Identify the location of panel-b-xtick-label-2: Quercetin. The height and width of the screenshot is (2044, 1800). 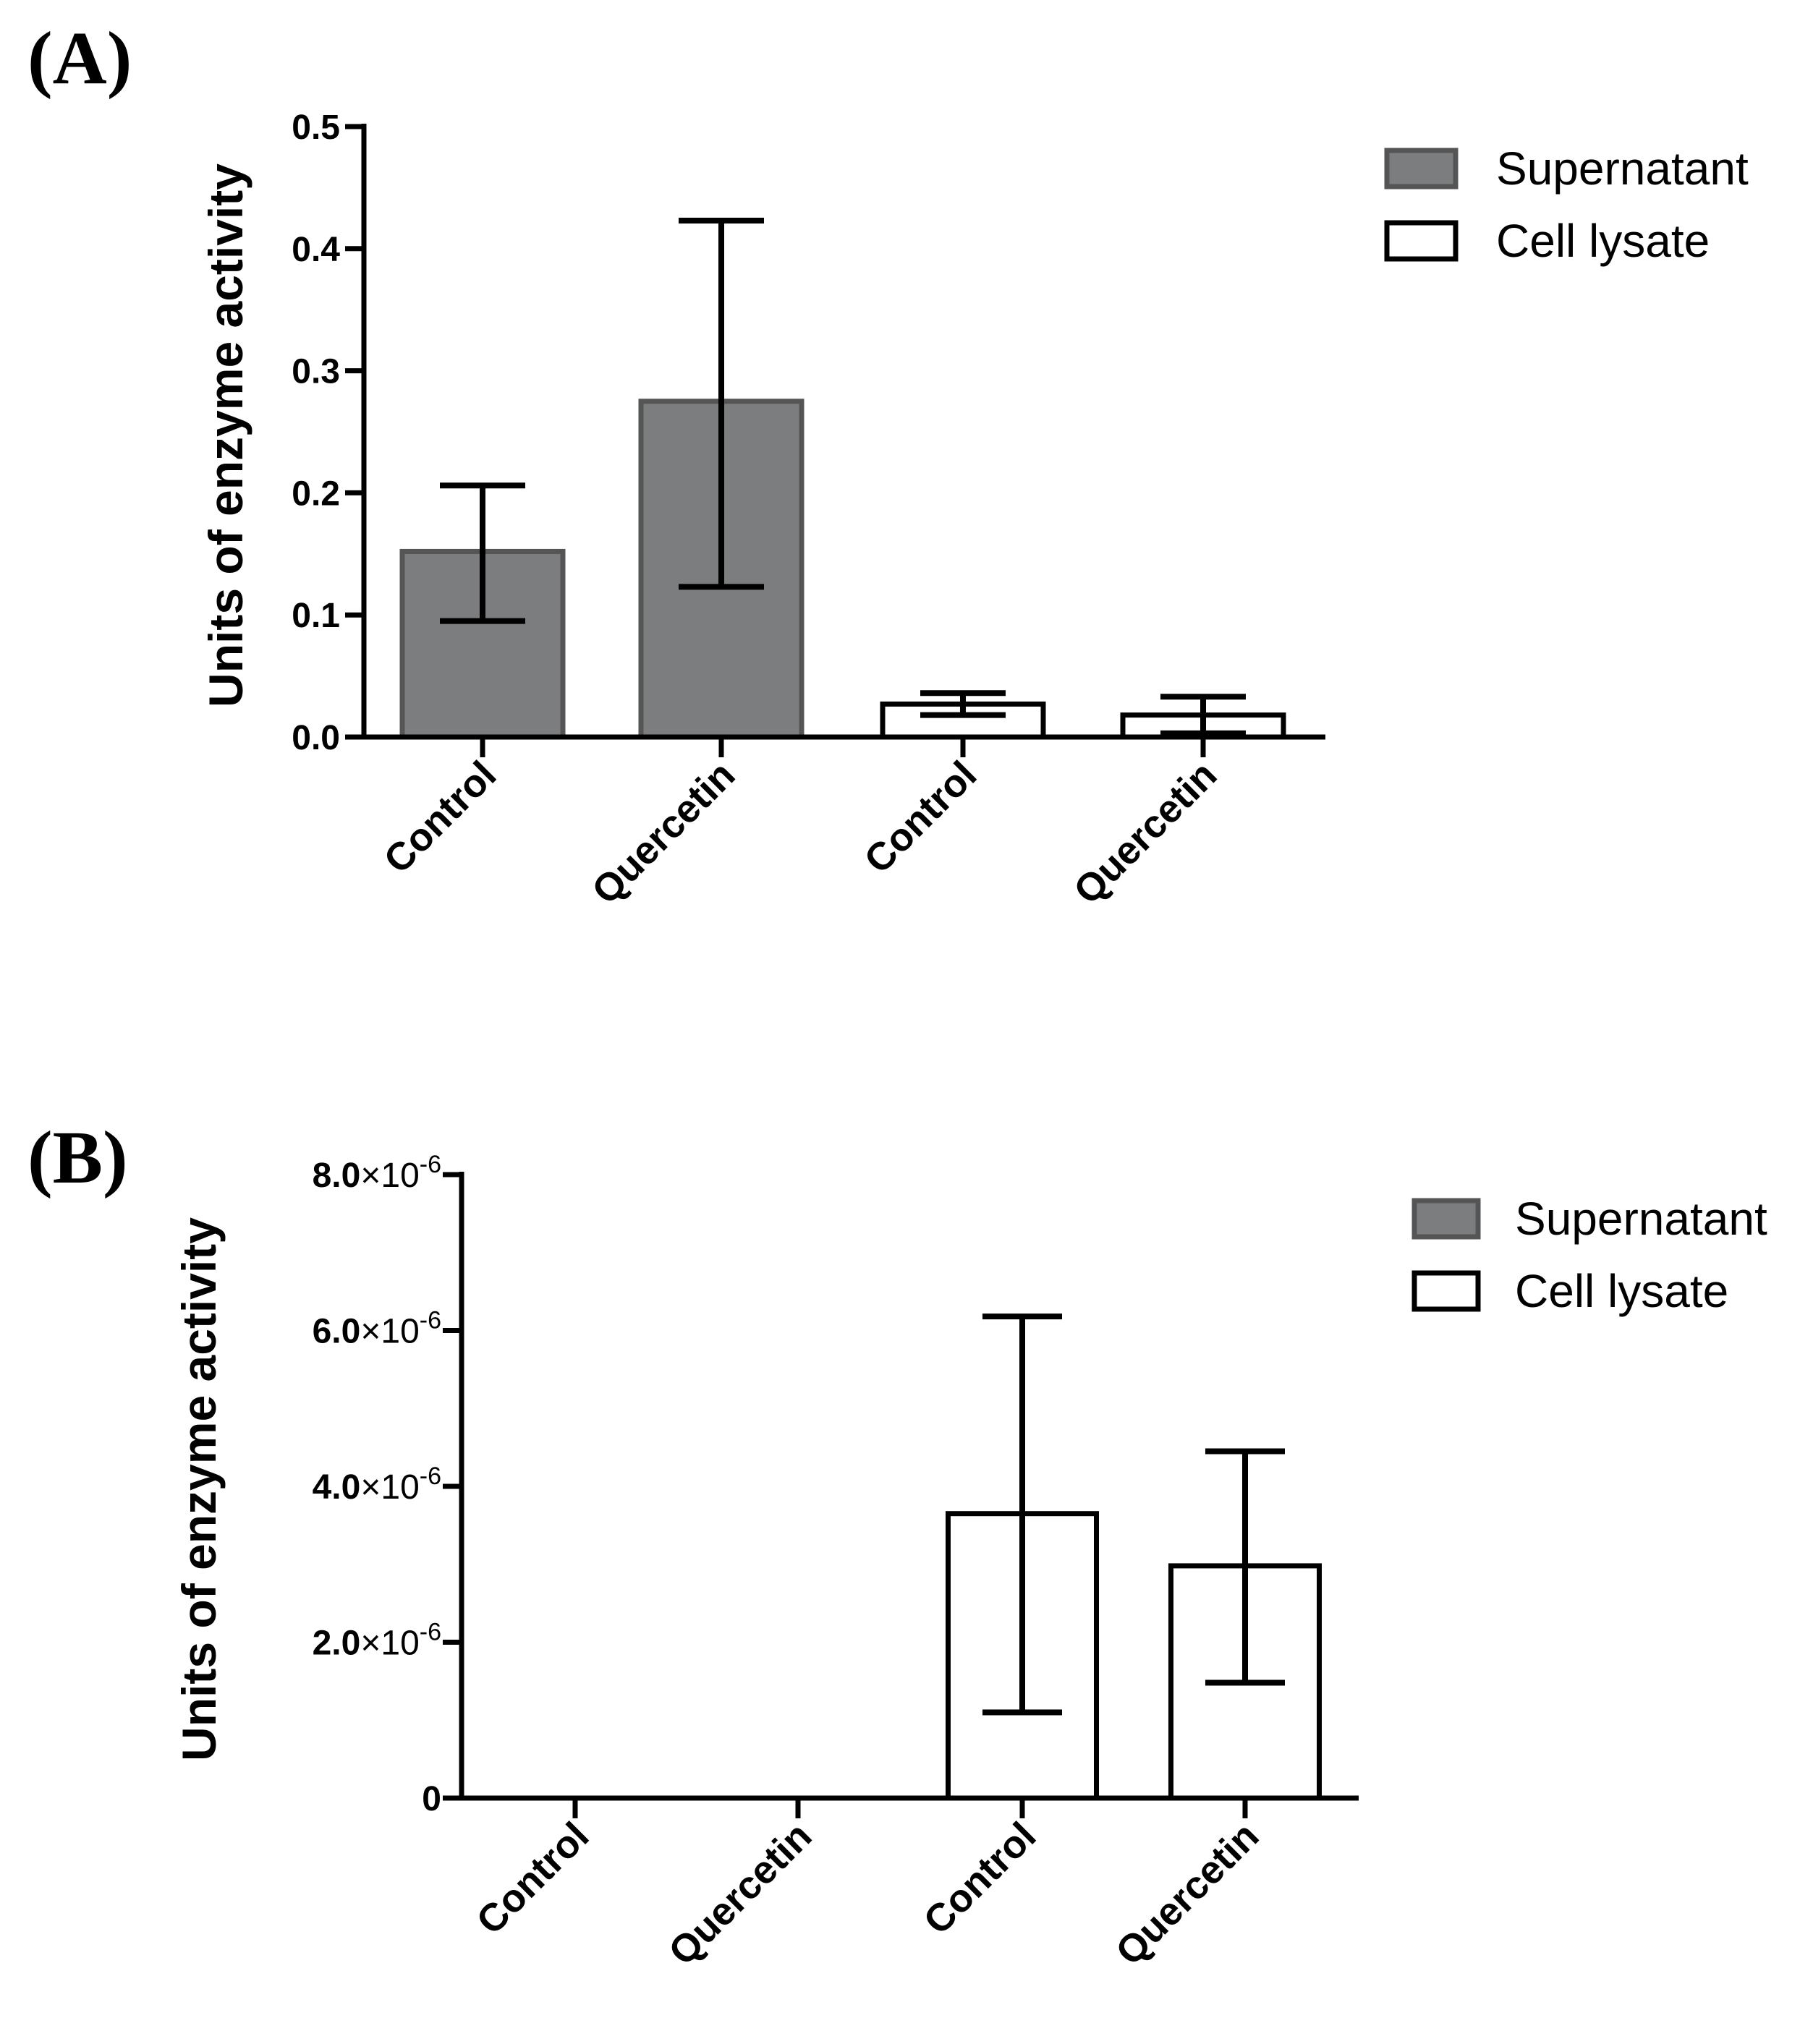
(740, 1894).